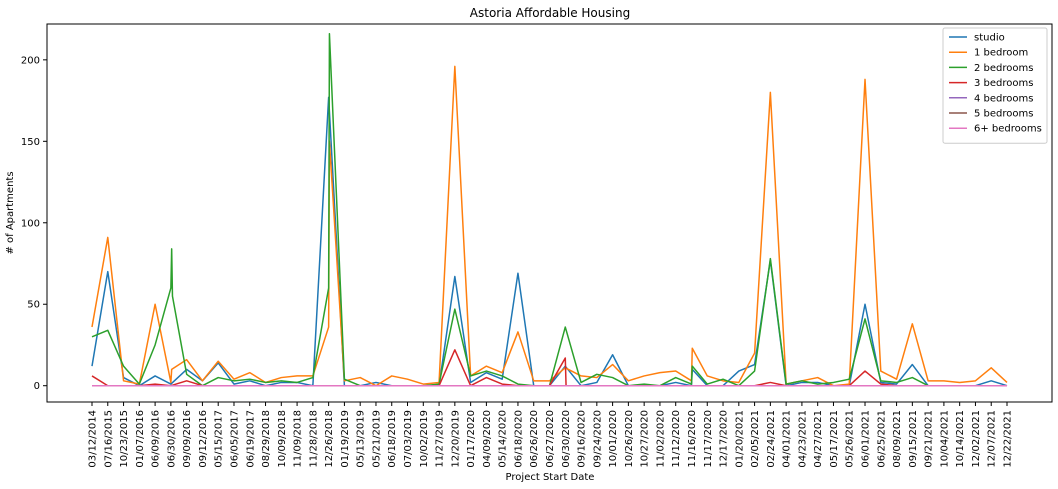 Image resolution: width=1058 pixels, height=489 pixels. Describe the element at coordinates (739, 439) in the screenshot. I see `x-tick-label: 01/20/2021` at that location.